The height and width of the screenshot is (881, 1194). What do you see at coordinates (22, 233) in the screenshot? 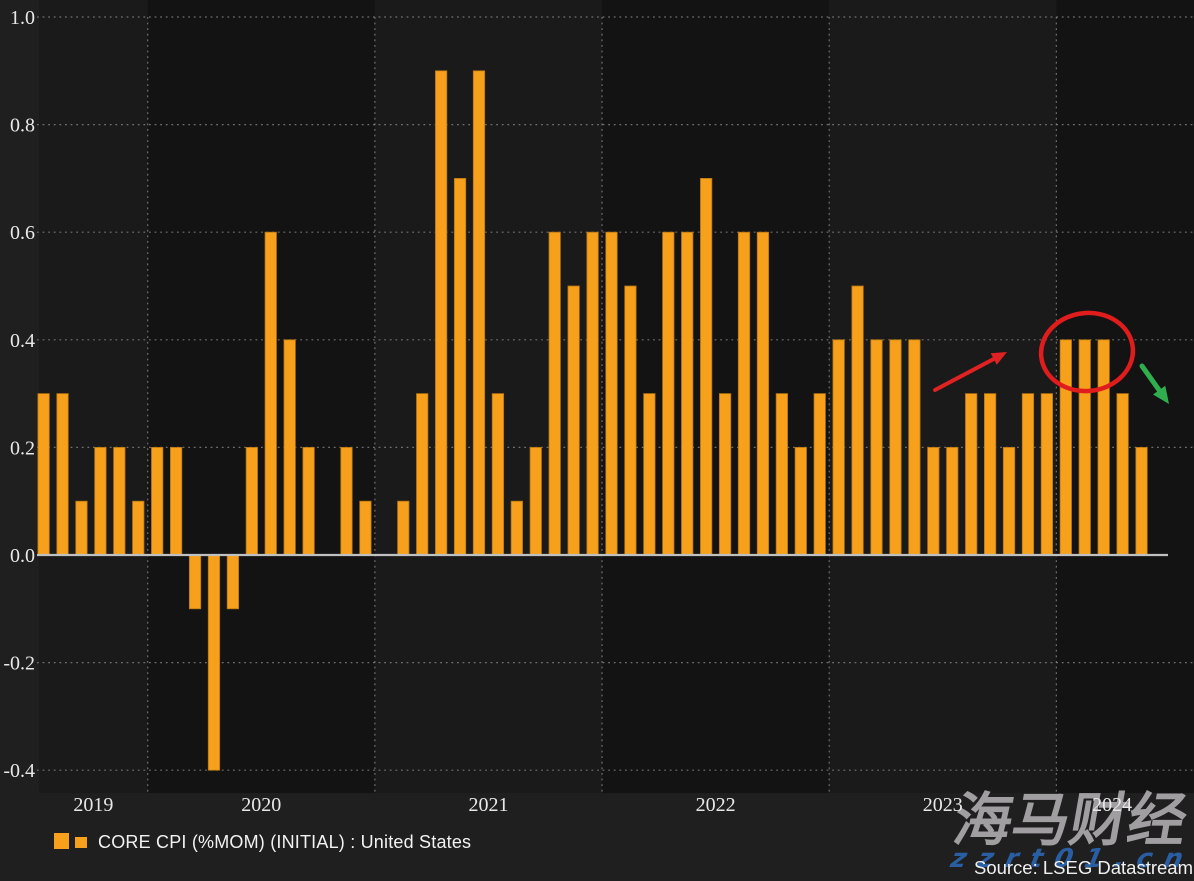
I see `y-tick-label-0.6: 0.6` at bounding box center [22, 233].